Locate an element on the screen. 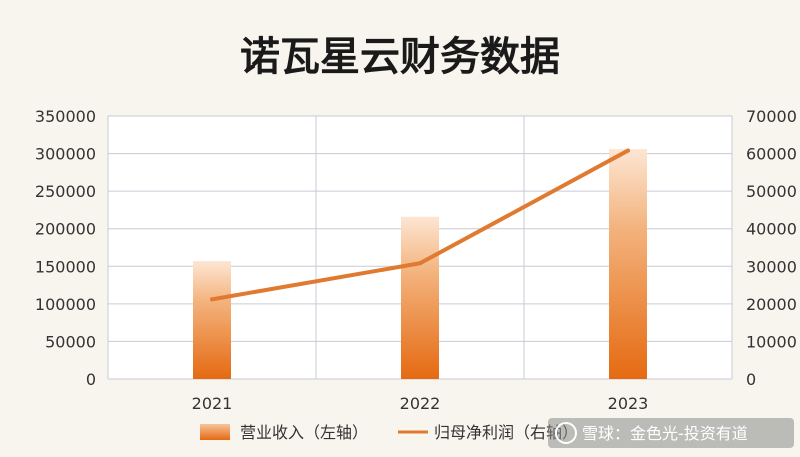 The width and height of the screenshot is (800, 457). bar-revenue-2022 is located at coordinates (420, 297).